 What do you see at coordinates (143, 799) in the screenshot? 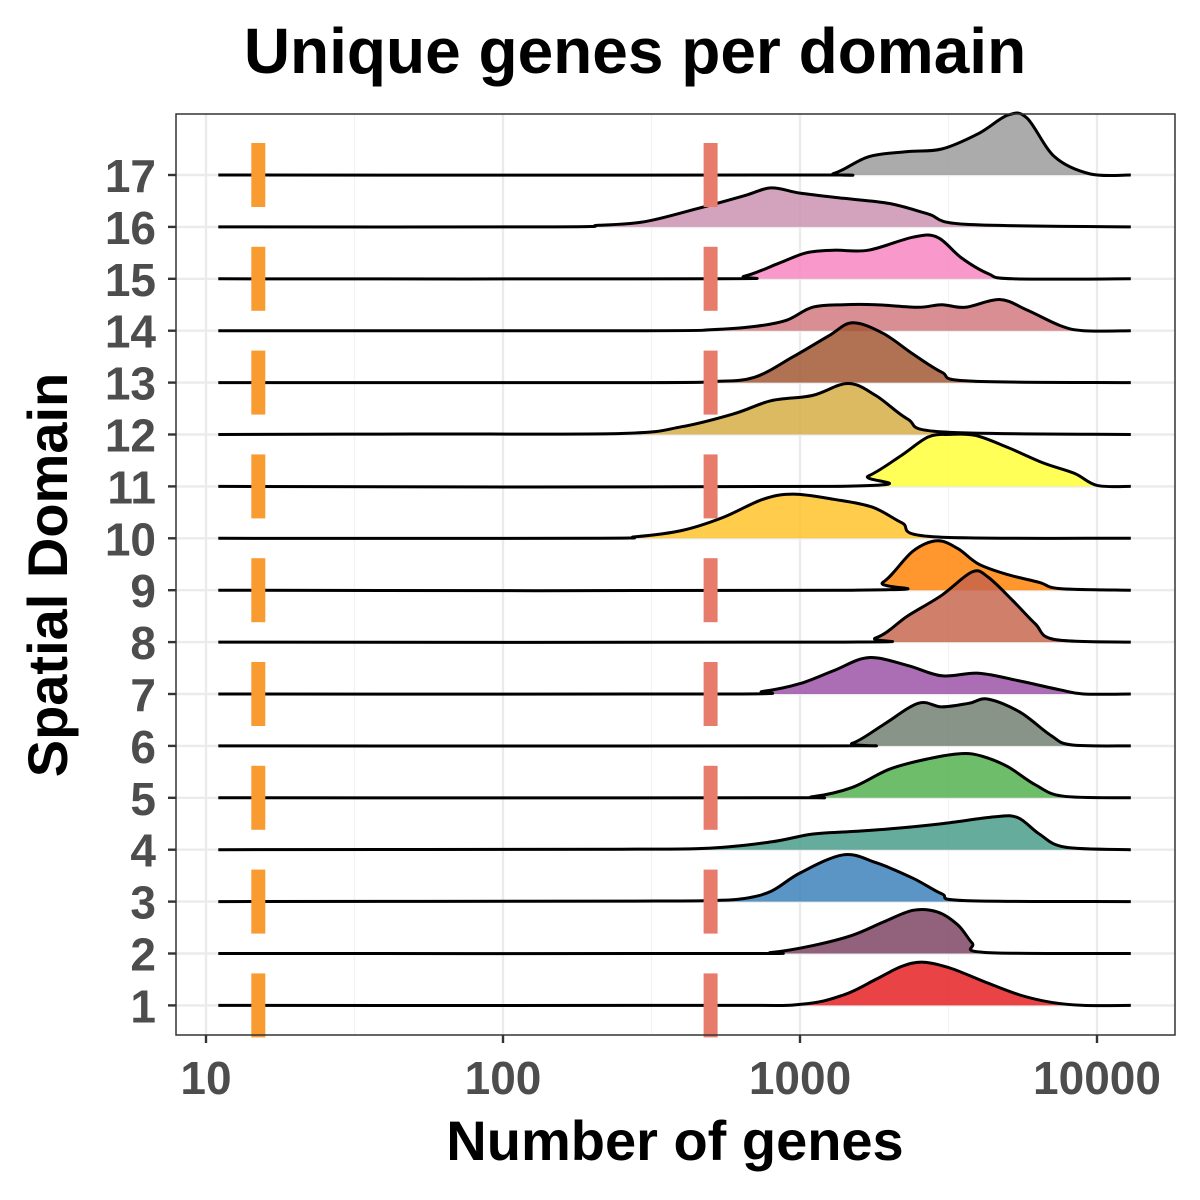
I see `y-tick-label: 5` at bounding box center [143, 799].